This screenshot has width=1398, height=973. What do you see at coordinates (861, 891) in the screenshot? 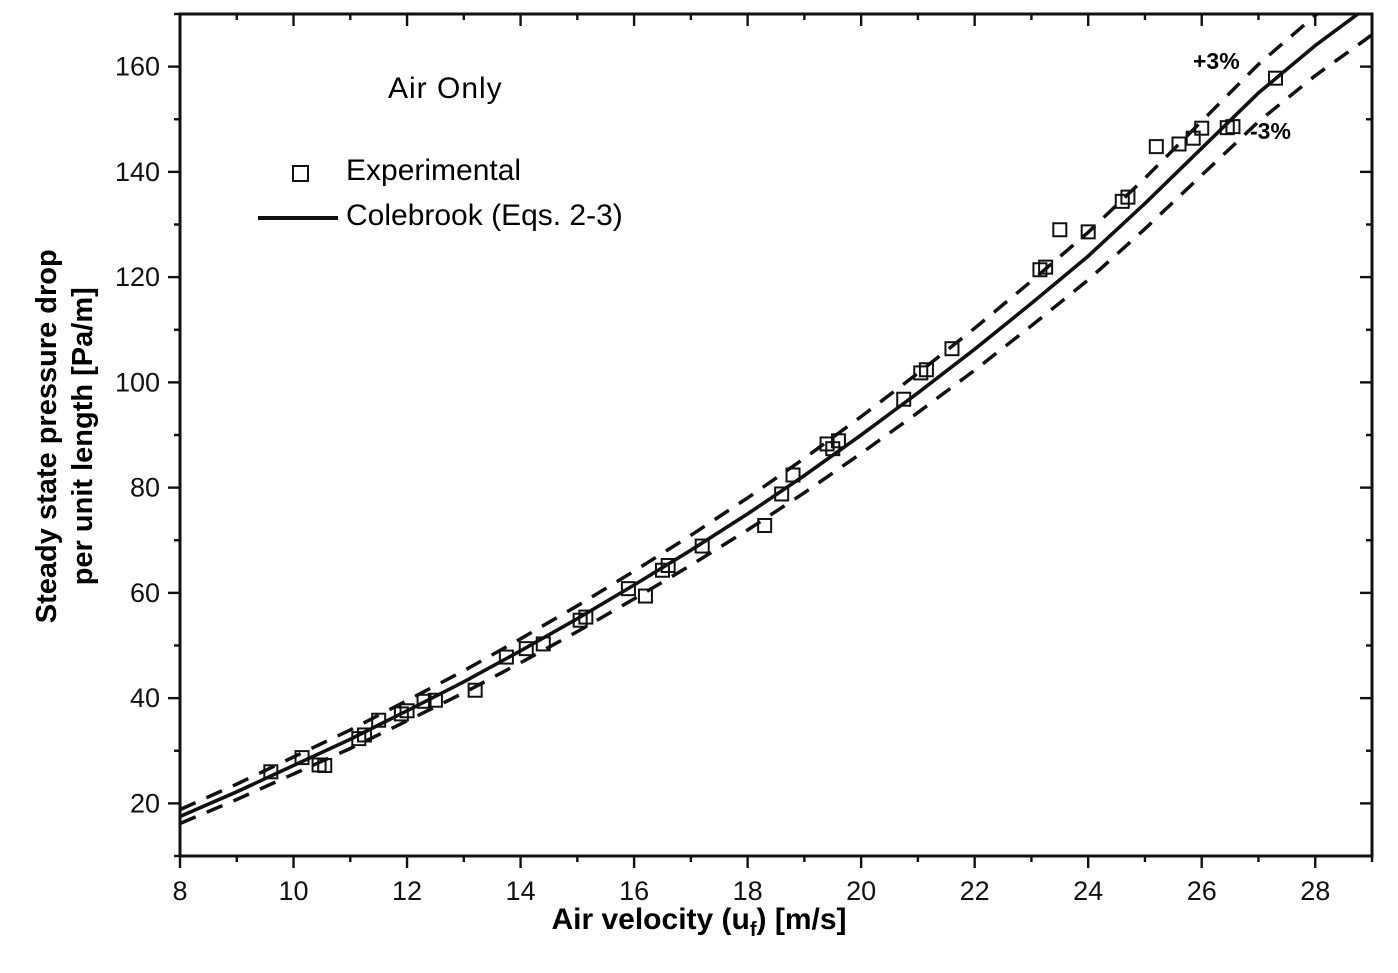
I see `x-axis-tick-label: 20` at bounding box center [861, 891].